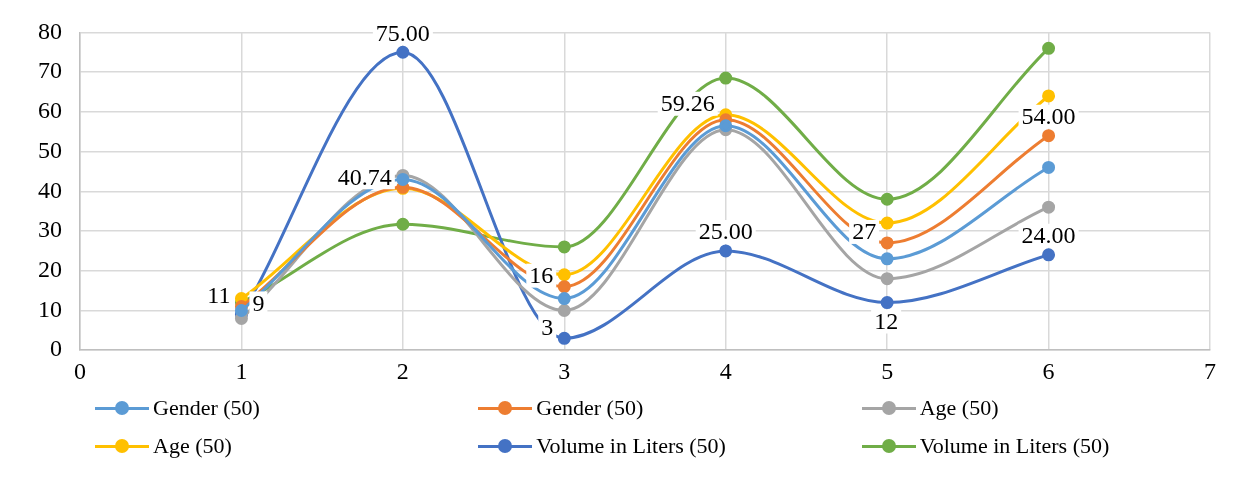 Image resolution: width=1250 pixels, height=501 pixels. Describe the element at coordinates (258, 302) in the screenshot. I see `data-label: 9` at that location.